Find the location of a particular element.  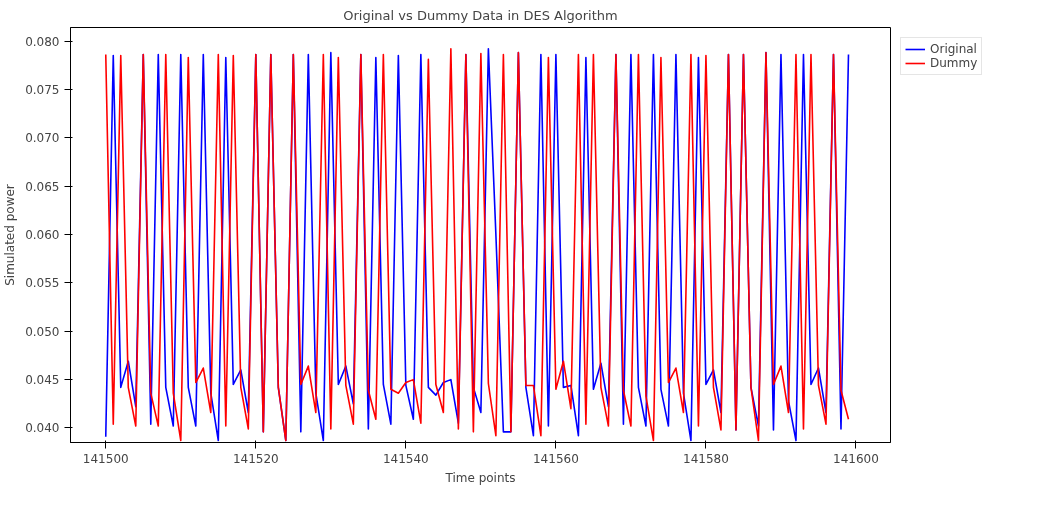

x-tick-label: 141540 is located at coordinates (405, 458).